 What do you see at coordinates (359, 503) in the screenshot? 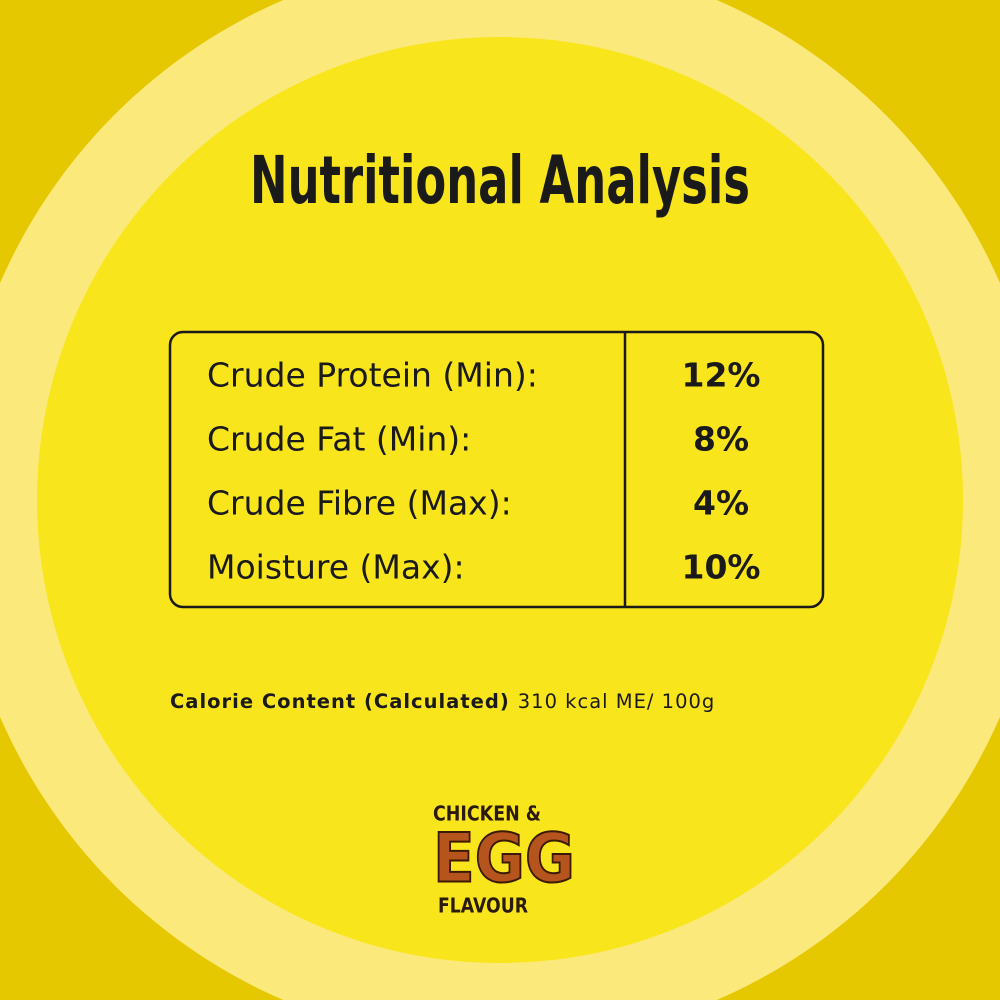
I see `row-label: Crude Fibre (Max):` at bounding box center [359, 503].